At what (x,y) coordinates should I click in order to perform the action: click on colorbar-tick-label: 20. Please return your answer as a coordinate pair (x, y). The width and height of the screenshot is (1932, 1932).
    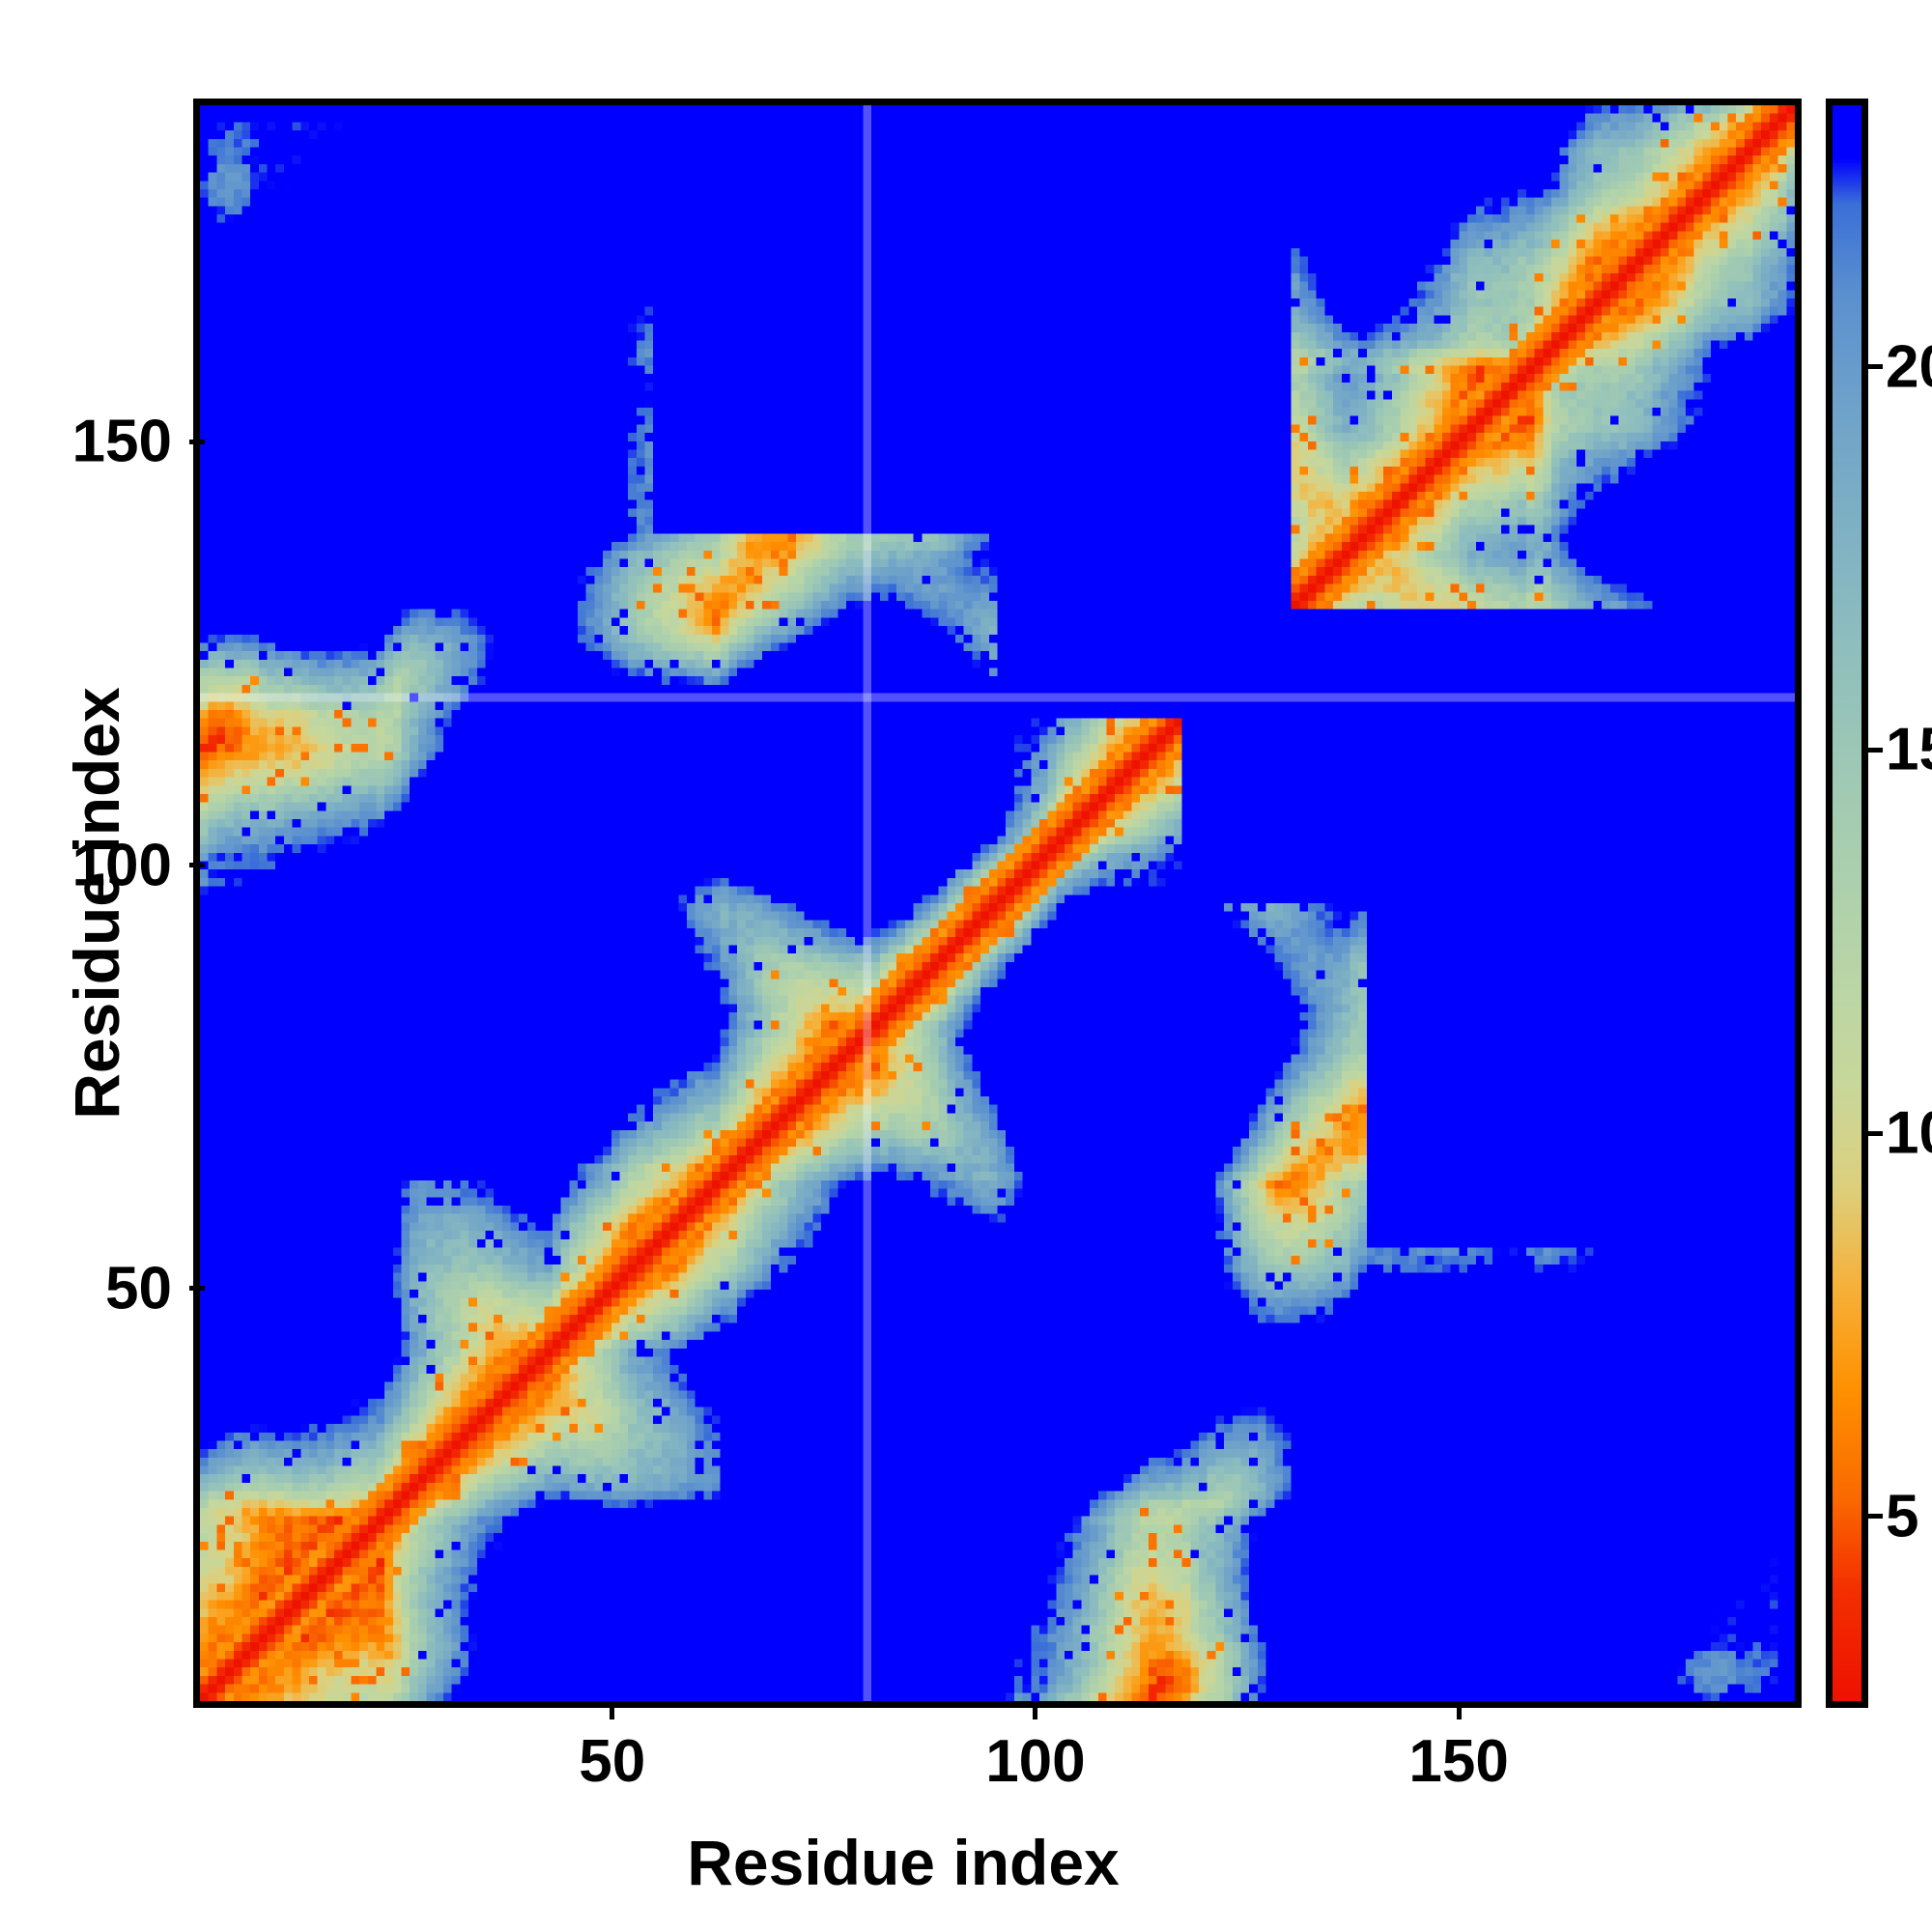
    Looking at the image, I should click on (1909, 367).